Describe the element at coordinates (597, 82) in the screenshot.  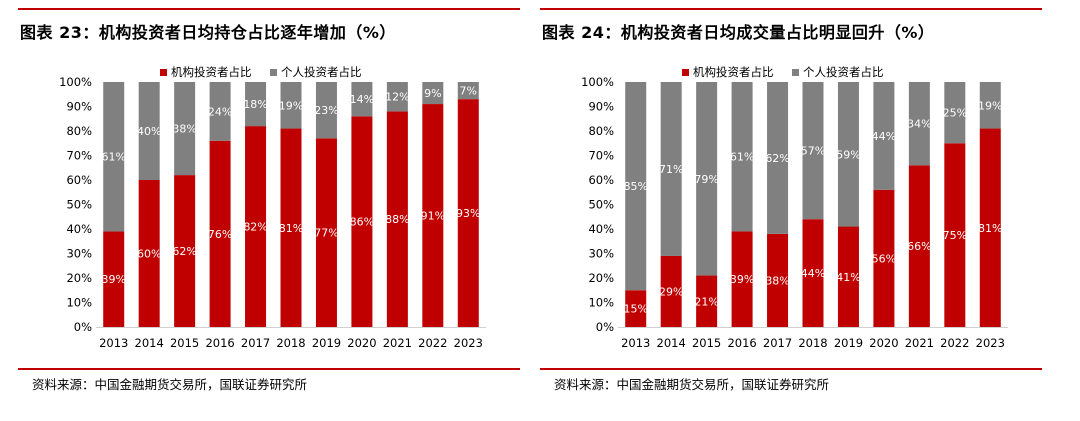
I see `y-tick-label: 100%` at that location.